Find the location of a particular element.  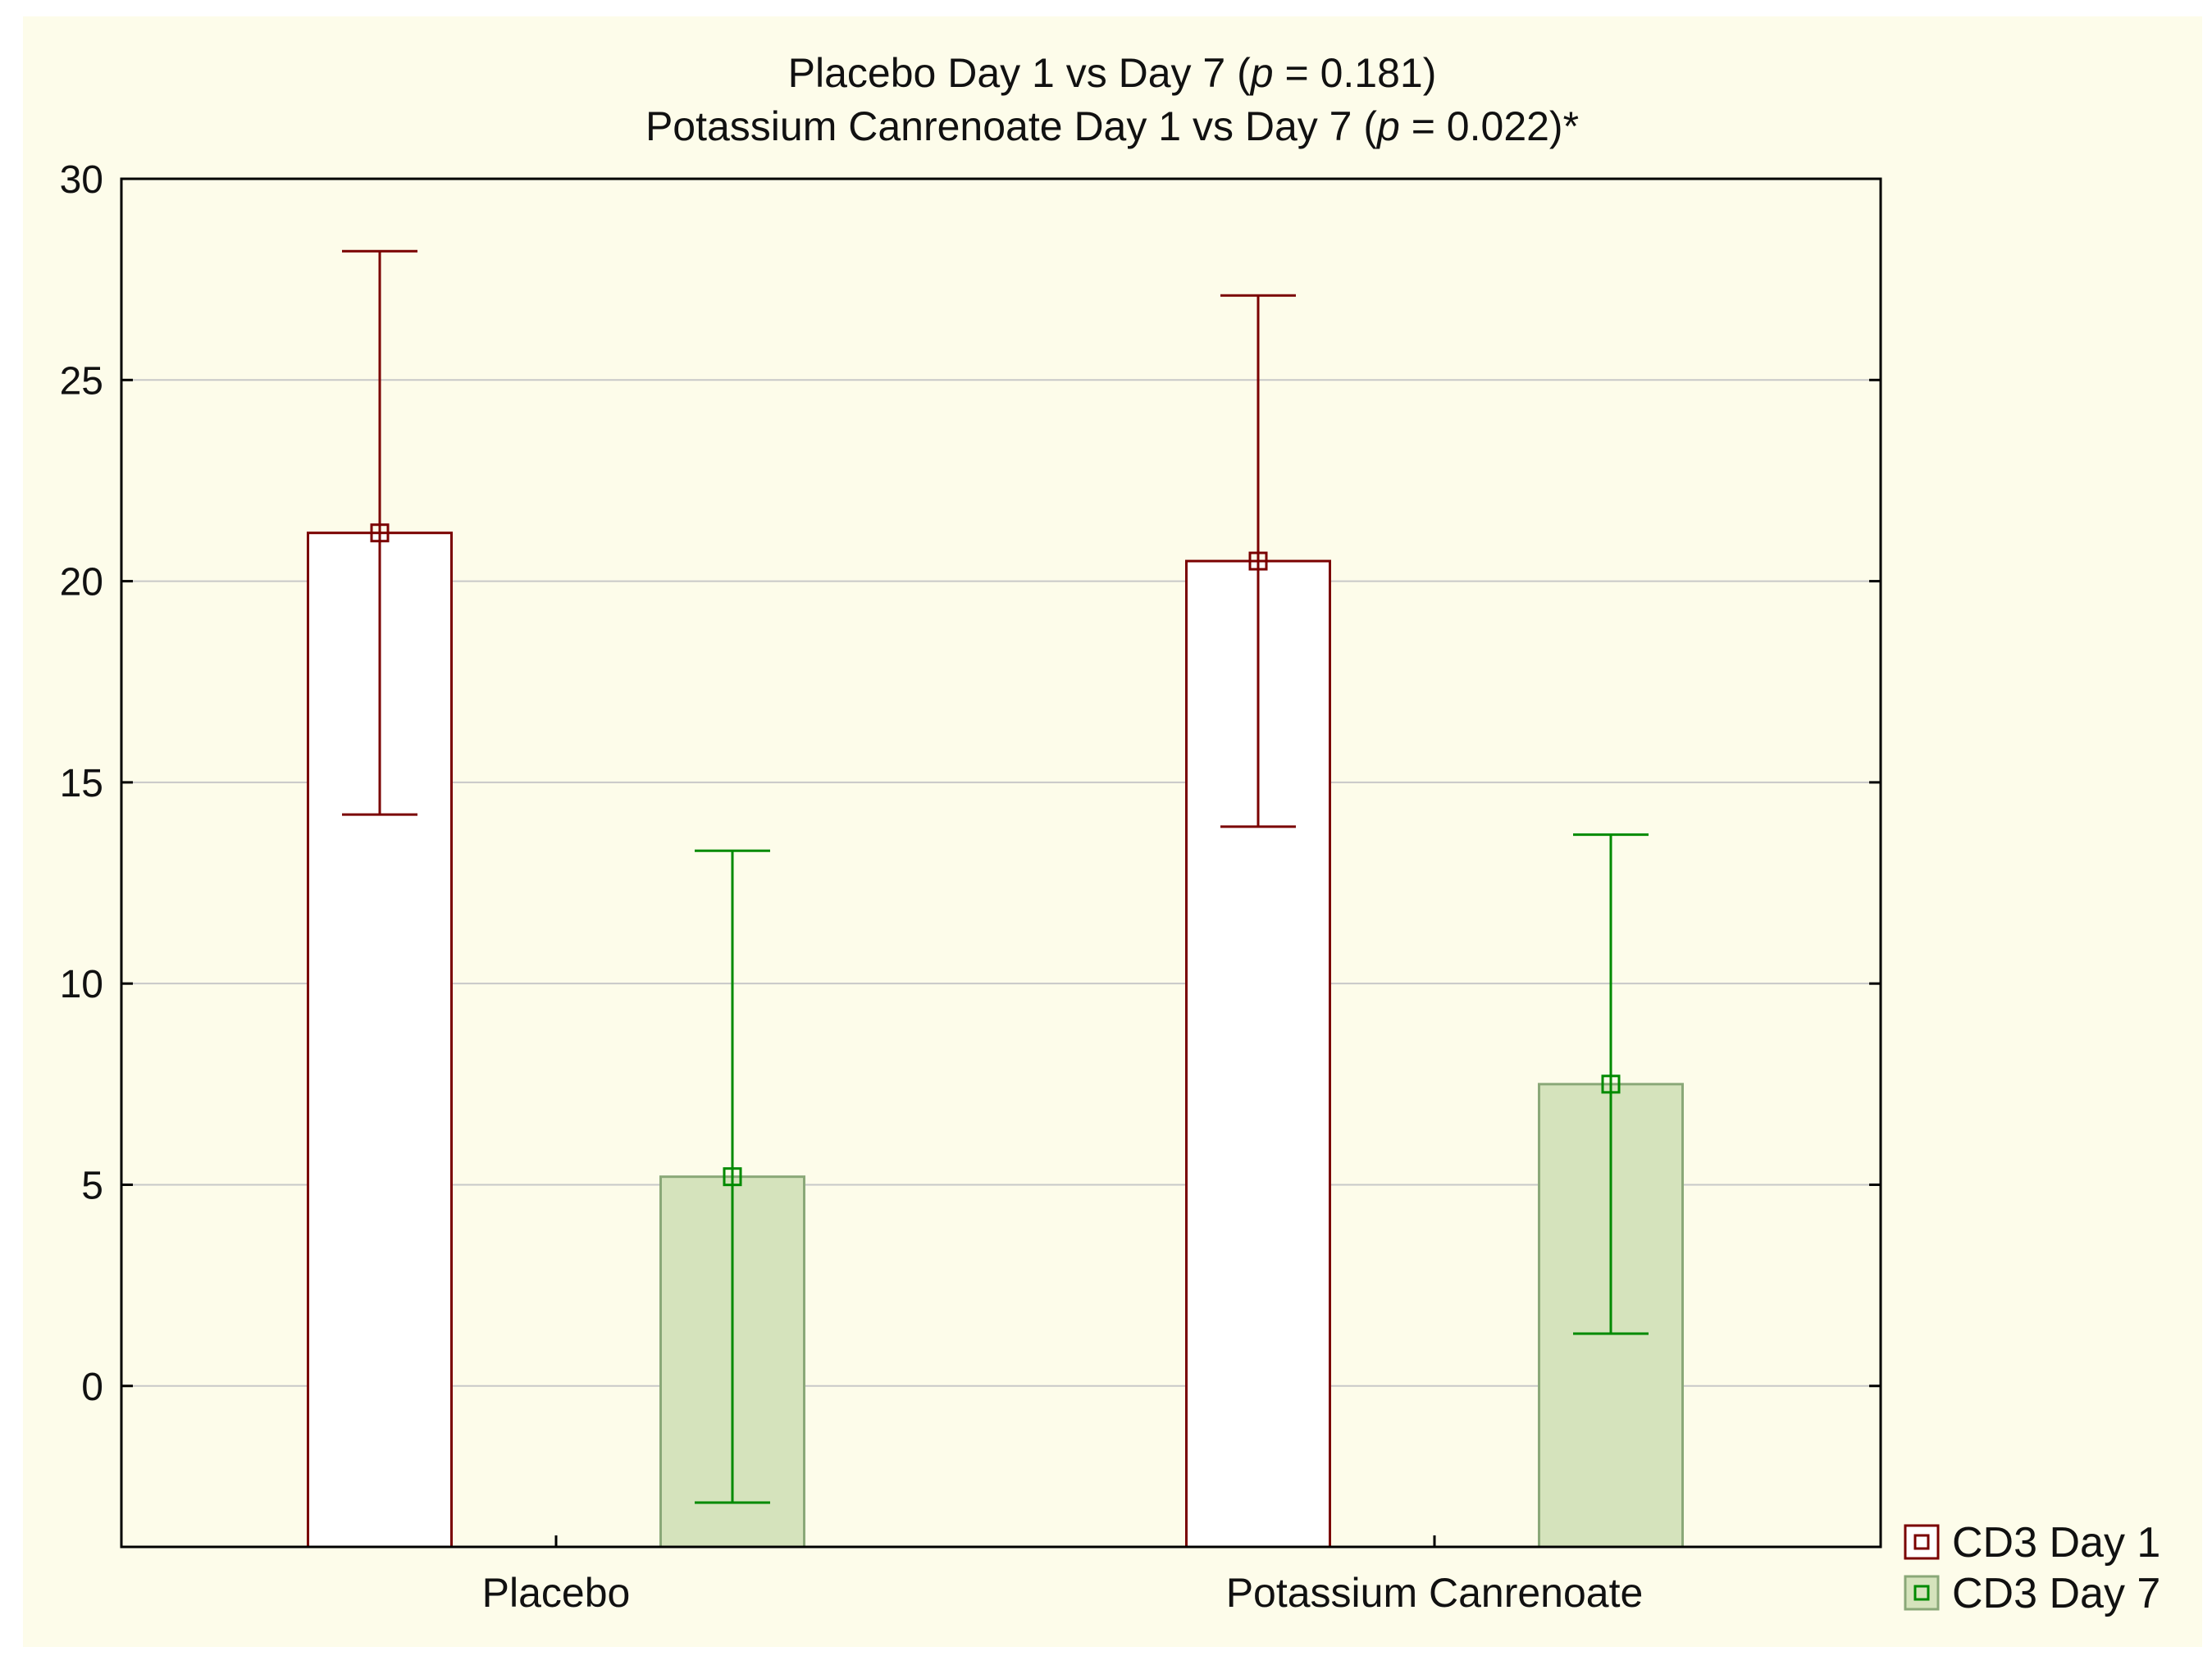

ytick-label-25: 25 is located at coordinates (81, 381).